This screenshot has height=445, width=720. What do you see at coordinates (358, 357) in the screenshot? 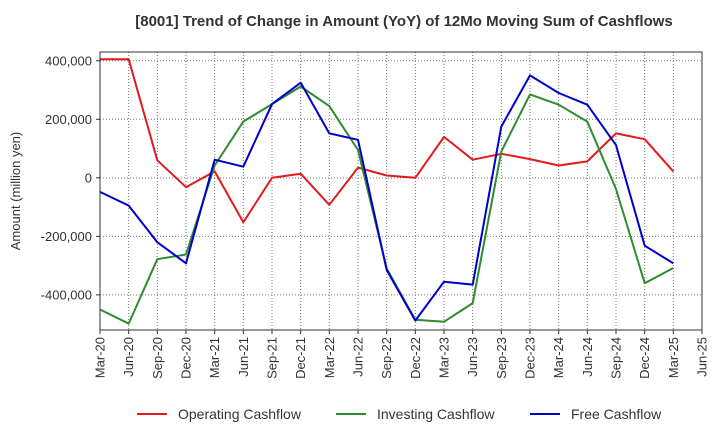
I see `x-tick-label: Jun-22` at bounding box center [358, 357].